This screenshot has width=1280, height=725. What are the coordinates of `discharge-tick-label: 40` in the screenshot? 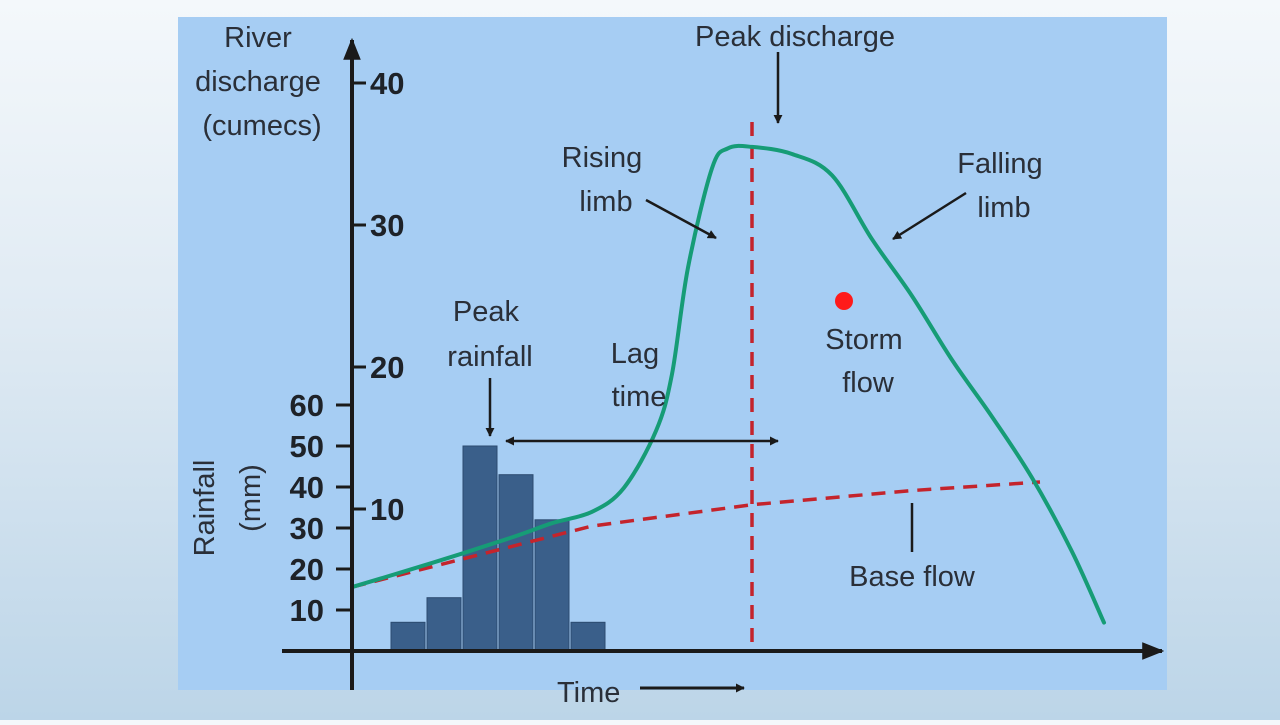 It's located at (387, 83).